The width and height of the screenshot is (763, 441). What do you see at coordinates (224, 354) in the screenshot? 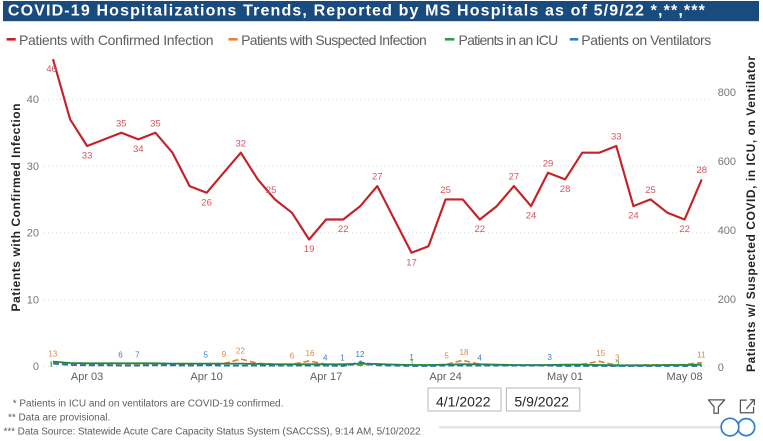
I see `svg-text: 9` at bounding box center [224, 354].